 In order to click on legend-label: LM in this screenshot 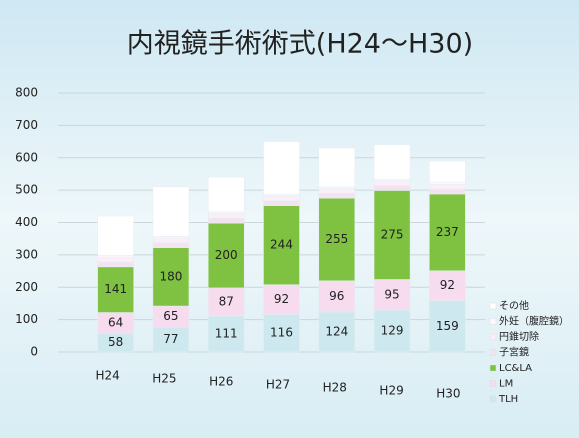, I will do `click(506, 384)`.